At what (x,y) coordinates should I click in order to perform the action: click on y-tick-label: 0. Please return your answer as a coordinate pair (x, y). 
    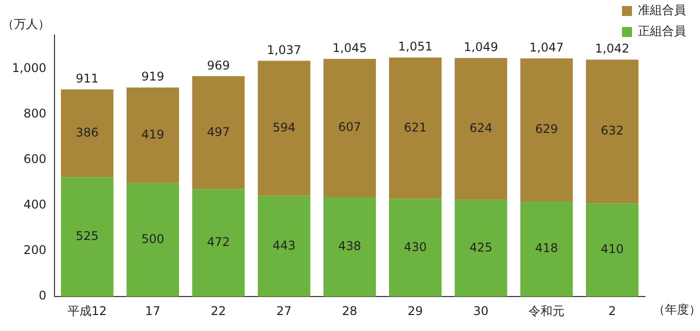
    Looking at the image, I should click on (42, 295).